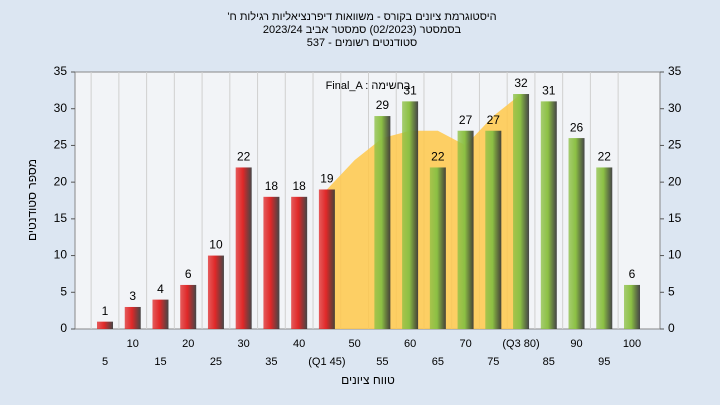 Image resolution: width=720 pixels, height=405 pixels. Describe the element at coordinates (327, 179) in the screenshot. I see `value-label: 19` at that location.